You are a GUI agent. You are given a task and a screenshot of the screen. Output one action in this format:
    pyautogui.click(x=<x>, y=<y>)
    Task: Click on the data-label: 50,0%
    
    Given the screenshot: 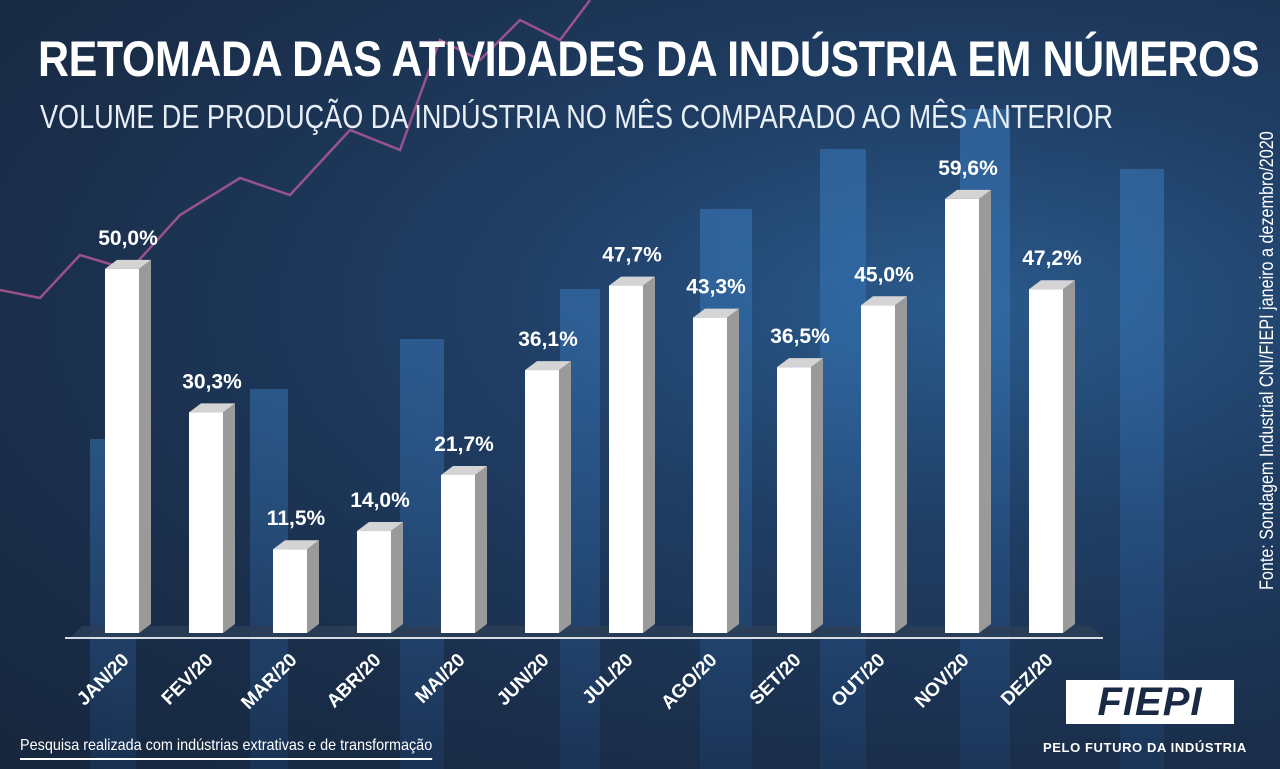 What is the action you would take?
    pyautogui.click(x=128, y=238)
    